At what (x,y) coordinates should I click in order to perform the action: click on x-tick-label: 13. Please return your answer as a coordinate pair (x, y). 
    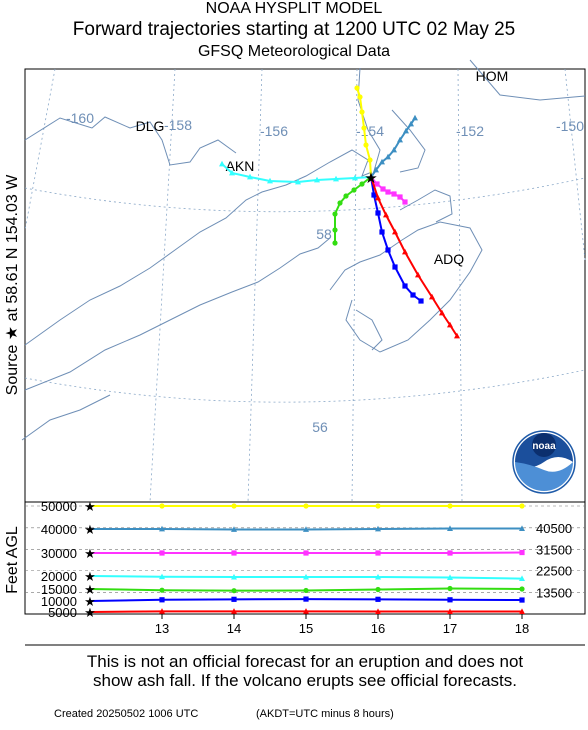
    Looking at the image, I should click on (162, 628).